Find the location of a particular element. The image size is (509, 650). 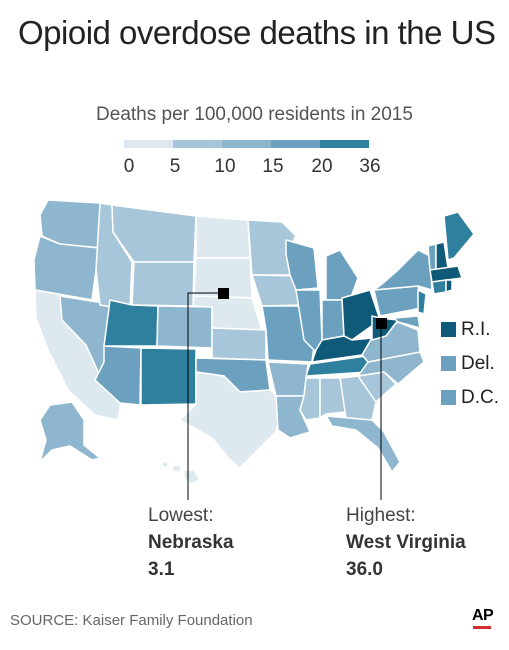

legend-tick-10: 10 is located at coordinates (225, 166).